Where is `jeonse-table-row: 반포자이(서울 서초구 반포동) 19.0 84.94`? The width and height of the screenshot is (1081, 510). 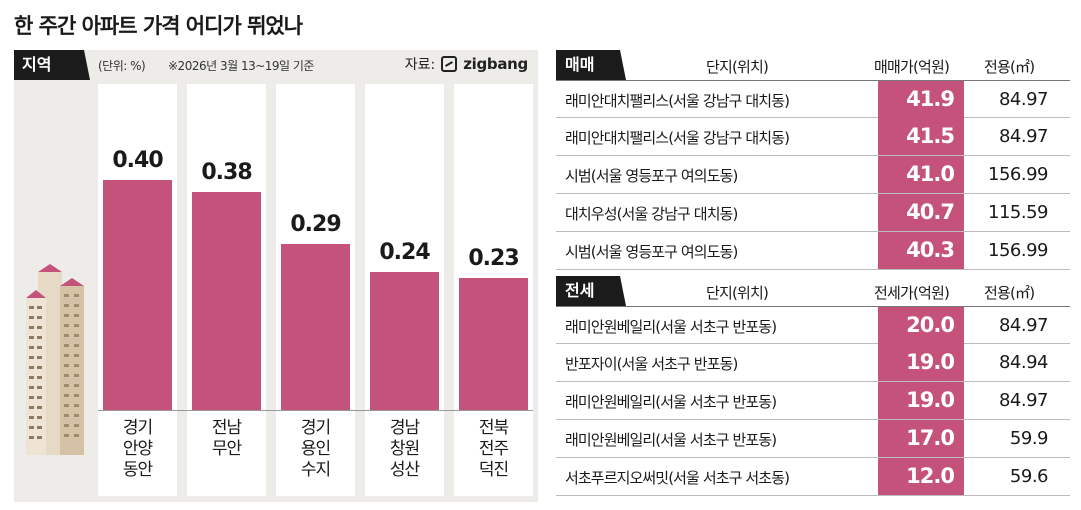
jeonse-table-row: 반포자이(서울 서초구 반포동) 19.0 84.94 is located at coordinates (813, 363).